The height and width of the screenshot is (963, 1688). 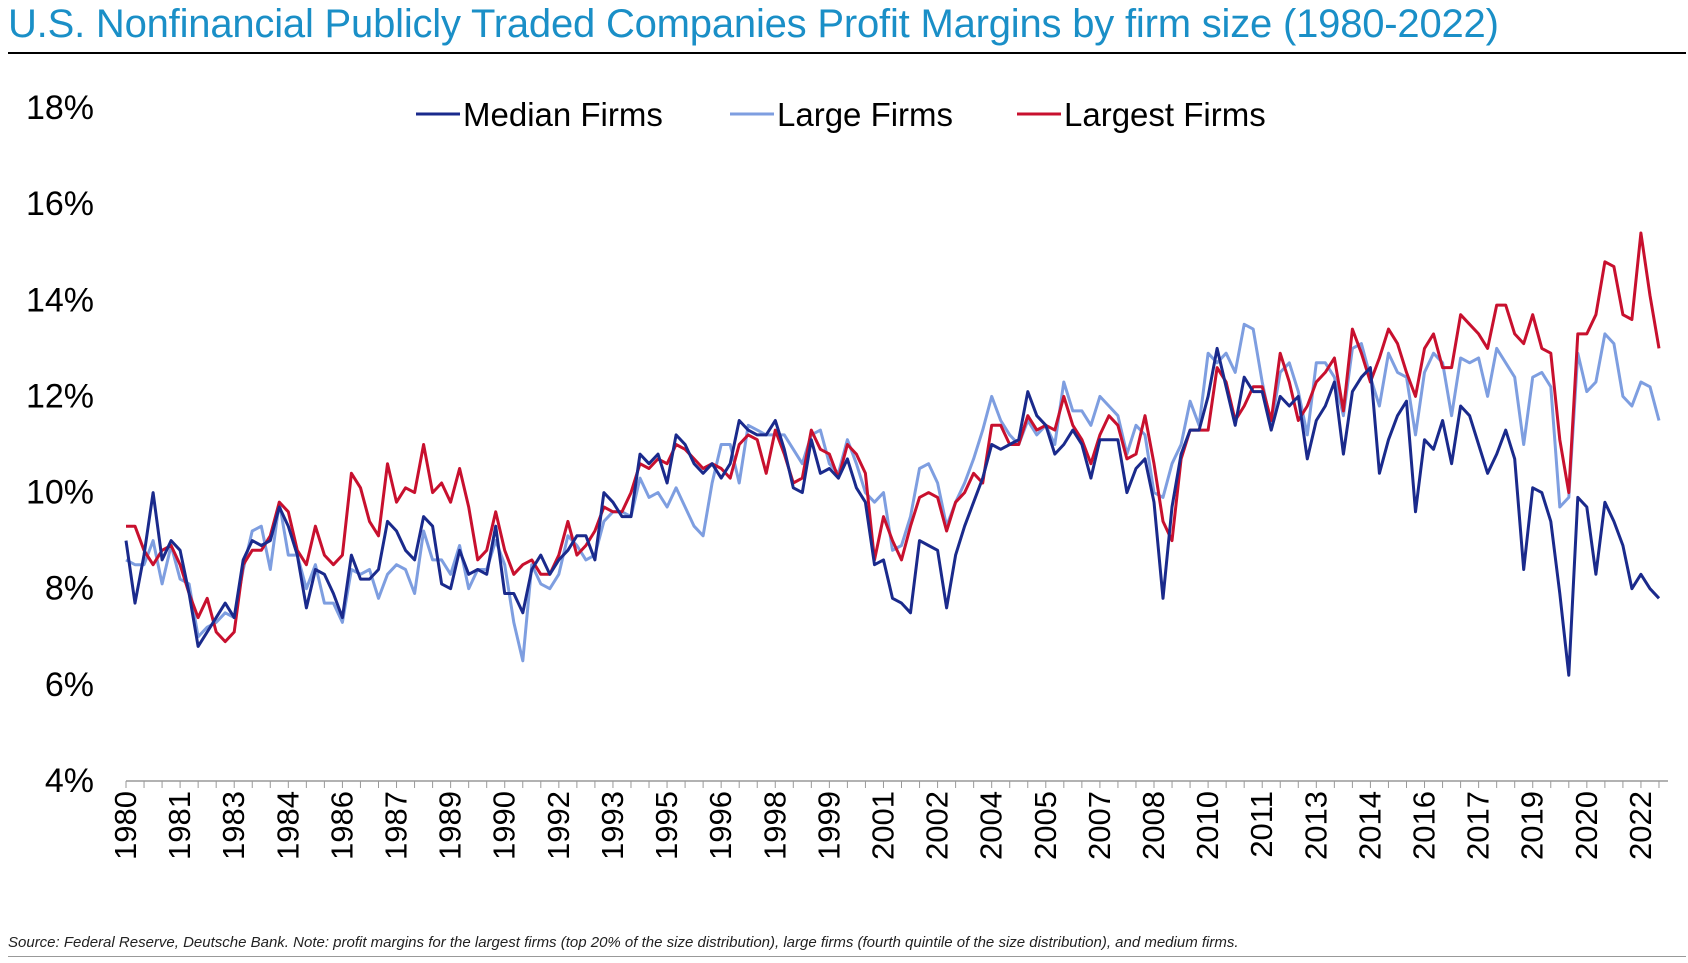 What do you see at coordinates (287, 825) in the screenshot?
I see `x-tick-label: 1984` at bounding box center [287, 825].